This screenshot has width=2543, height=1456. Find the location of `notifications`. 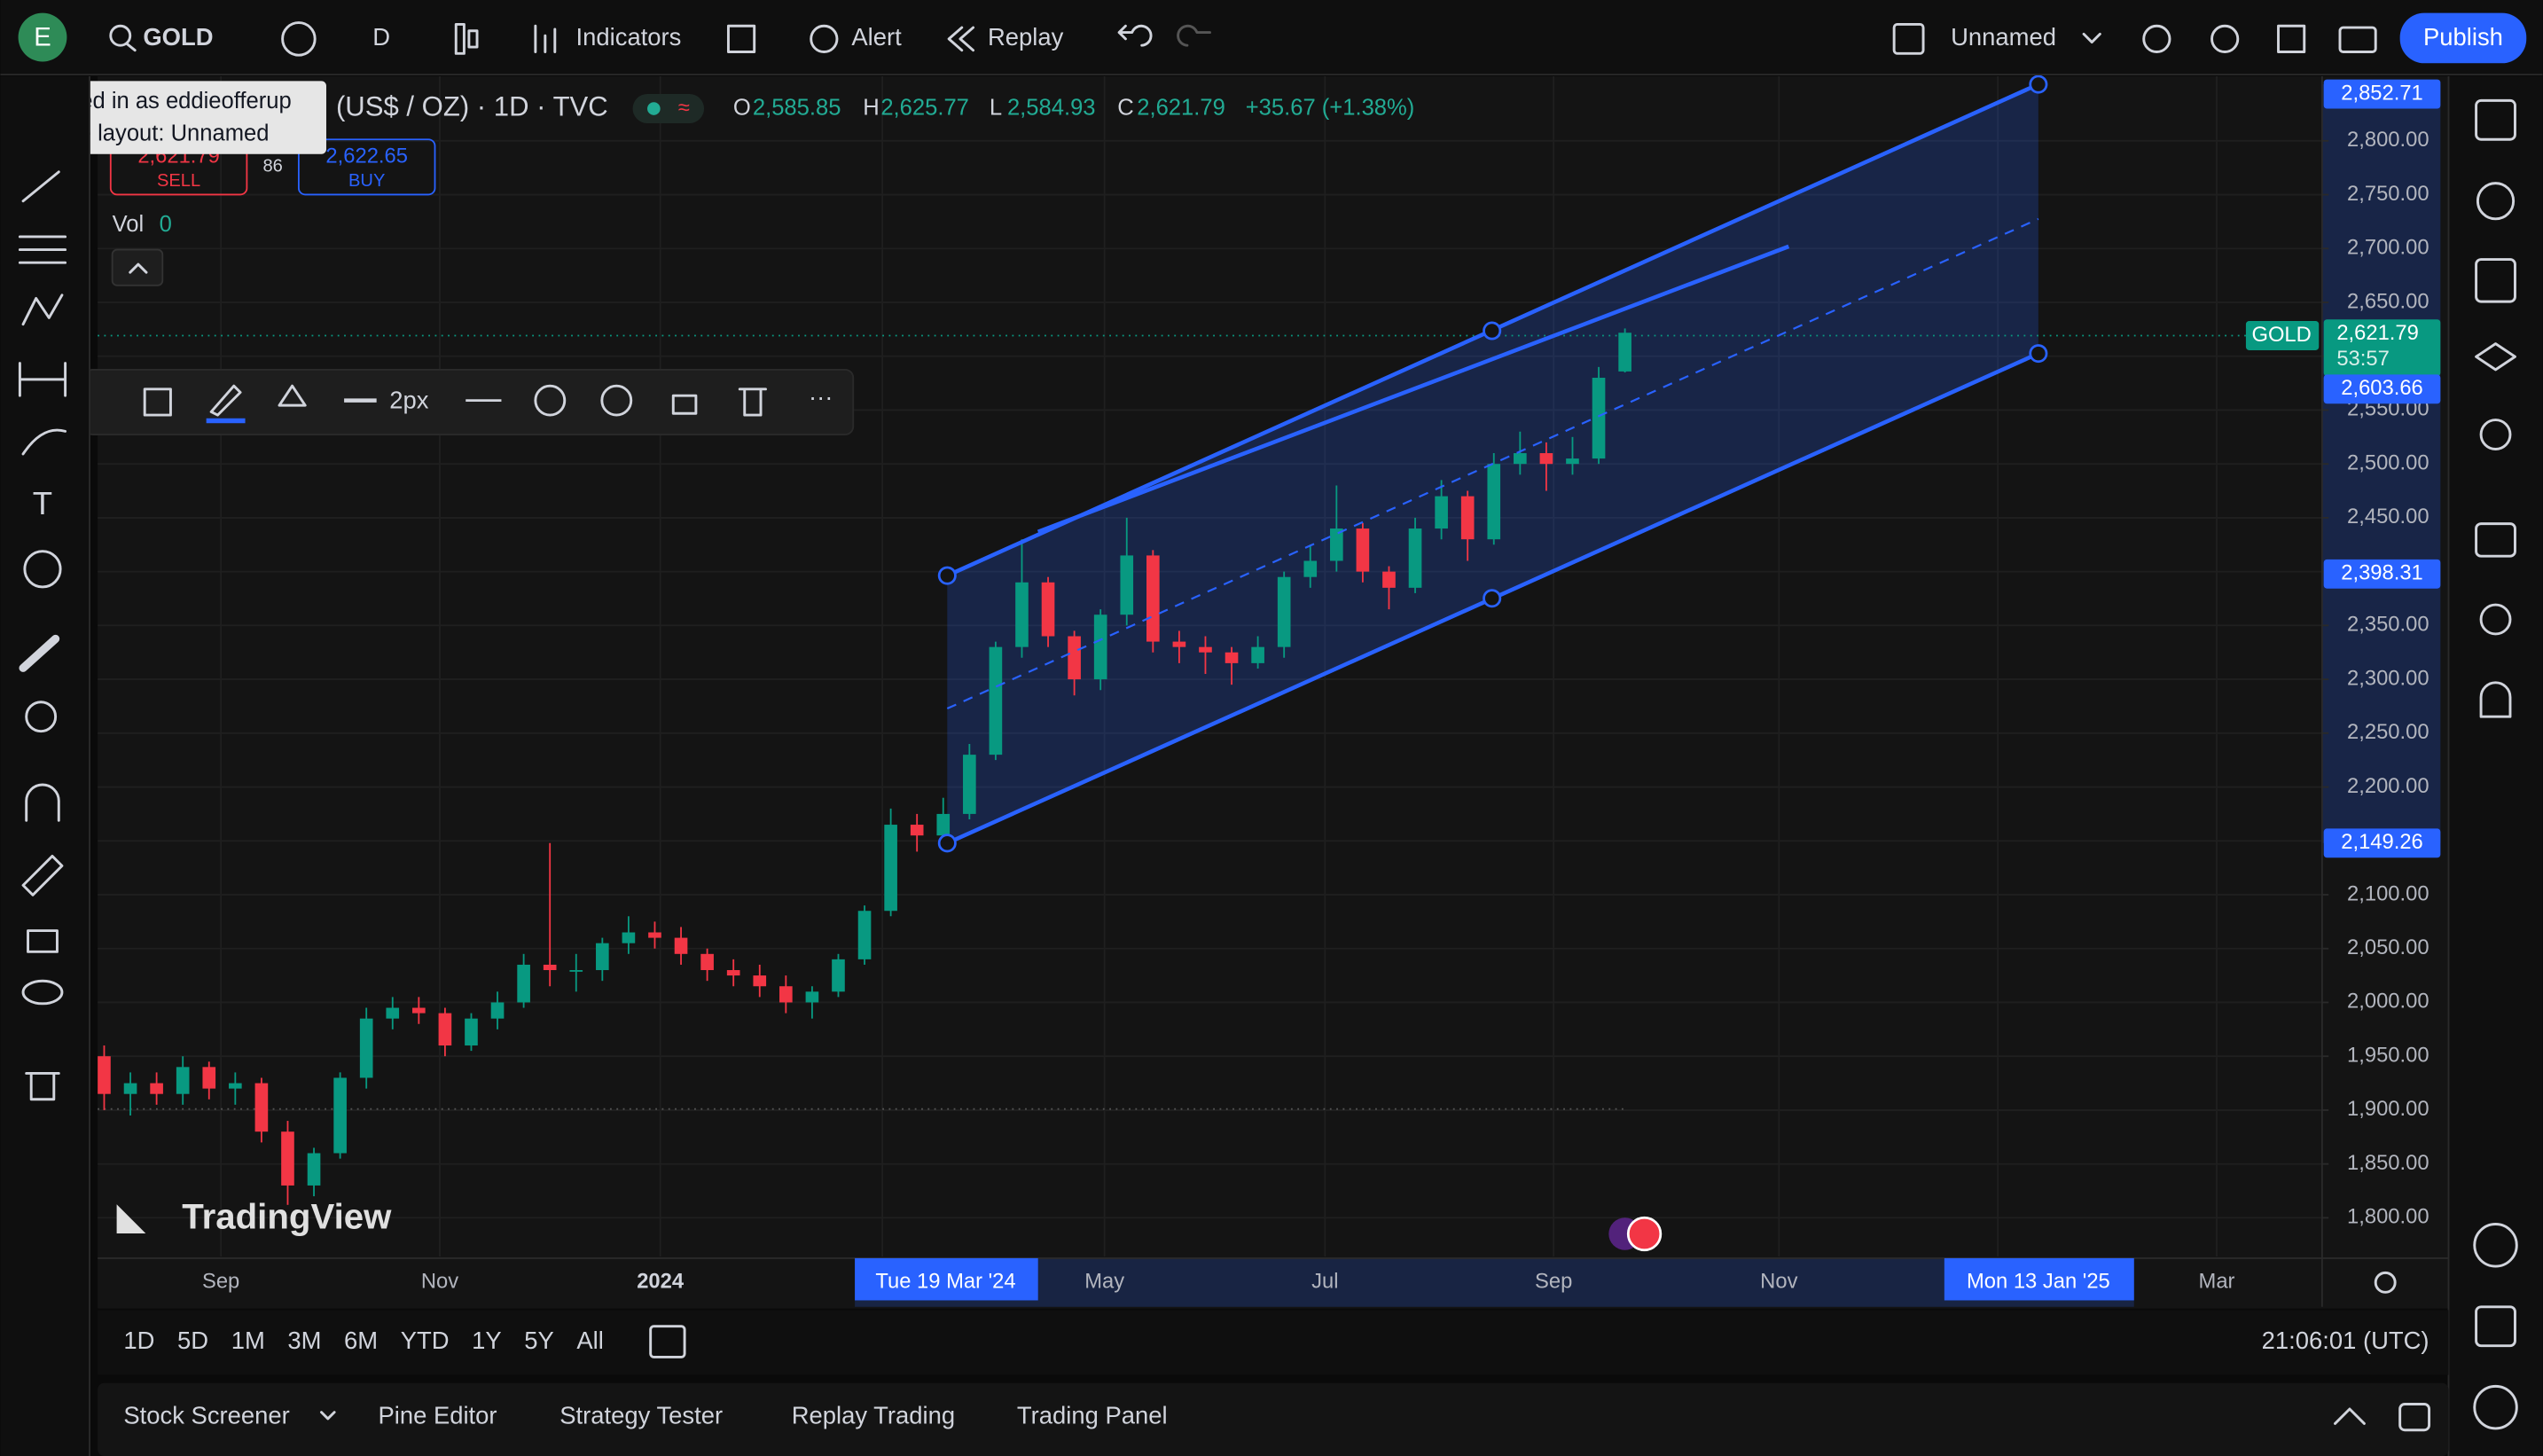

notifications is located at coordinates (2495, 699).